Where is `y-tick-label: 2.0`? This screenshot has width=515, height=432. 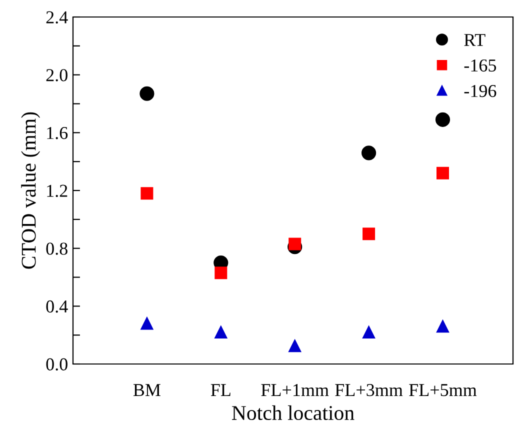 y-tick-label: 2.0 is located at coordinates (57, 75).